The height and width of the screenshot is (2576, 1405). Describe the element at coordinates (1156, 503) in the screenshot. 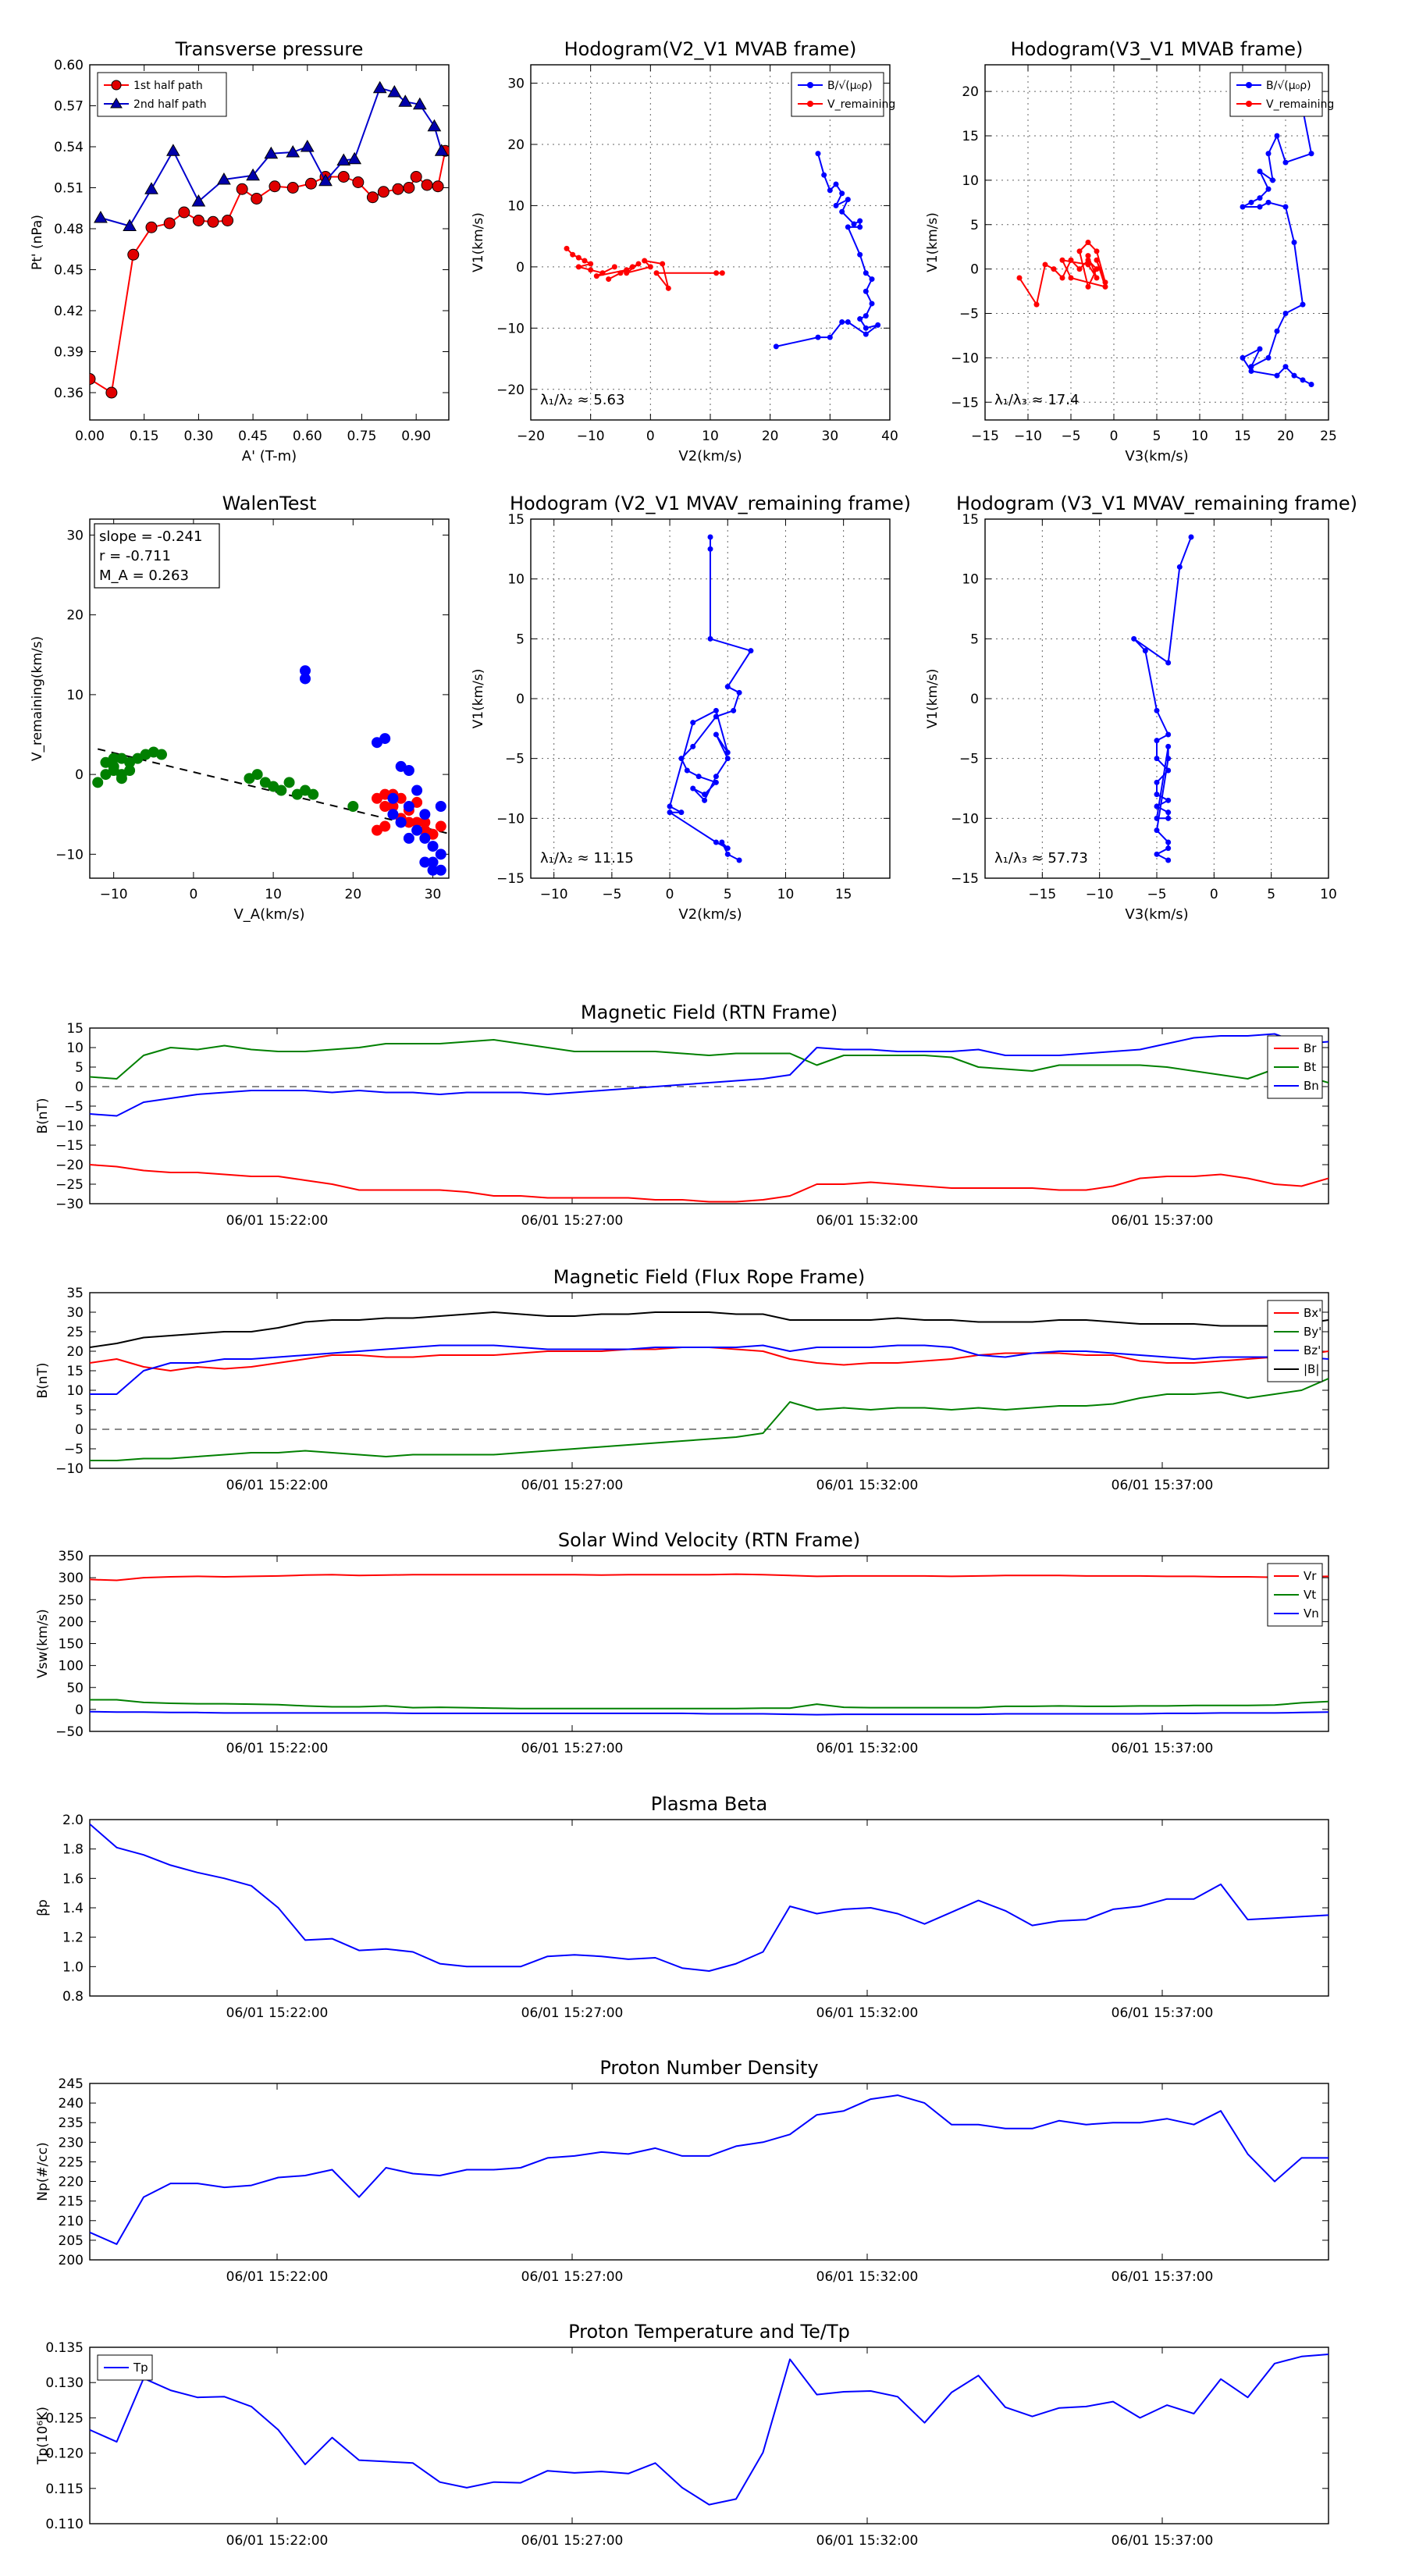

I see `chart-title: Hodogram (V3_V1 MVAV_remaining frame)` at that location.